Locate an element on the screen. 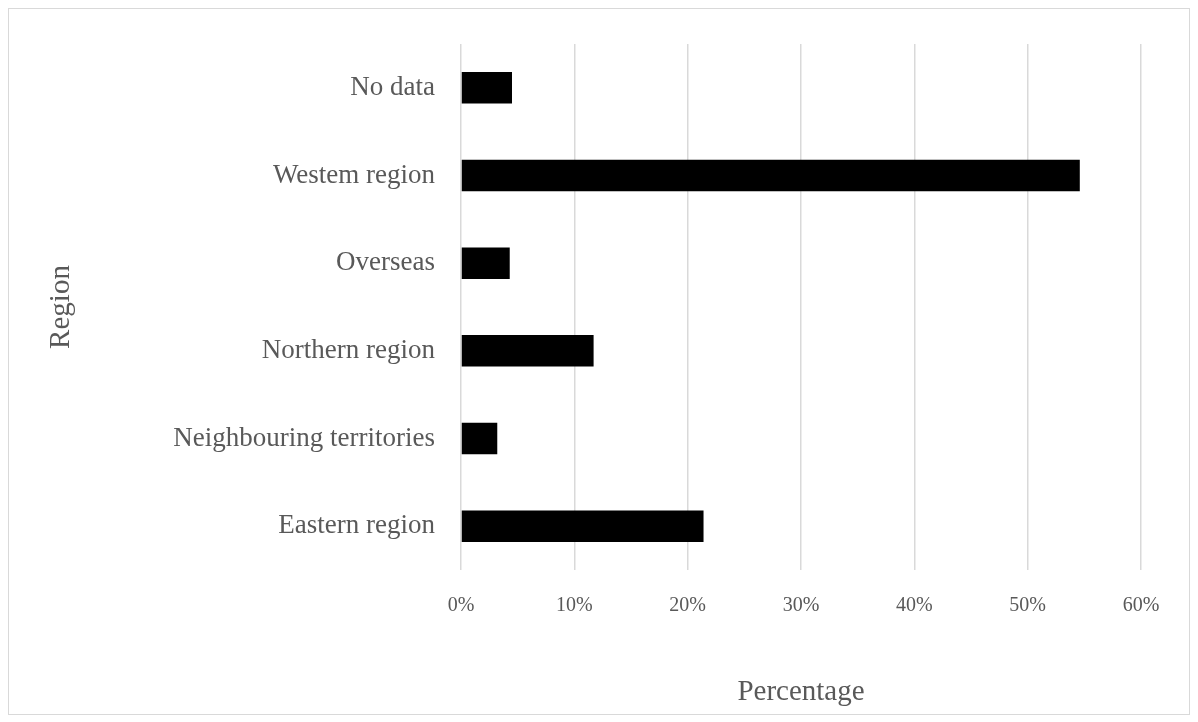 This screenshot has height=722, width=1198. x-tick-label: 0% is located at coordinates (461, 604).